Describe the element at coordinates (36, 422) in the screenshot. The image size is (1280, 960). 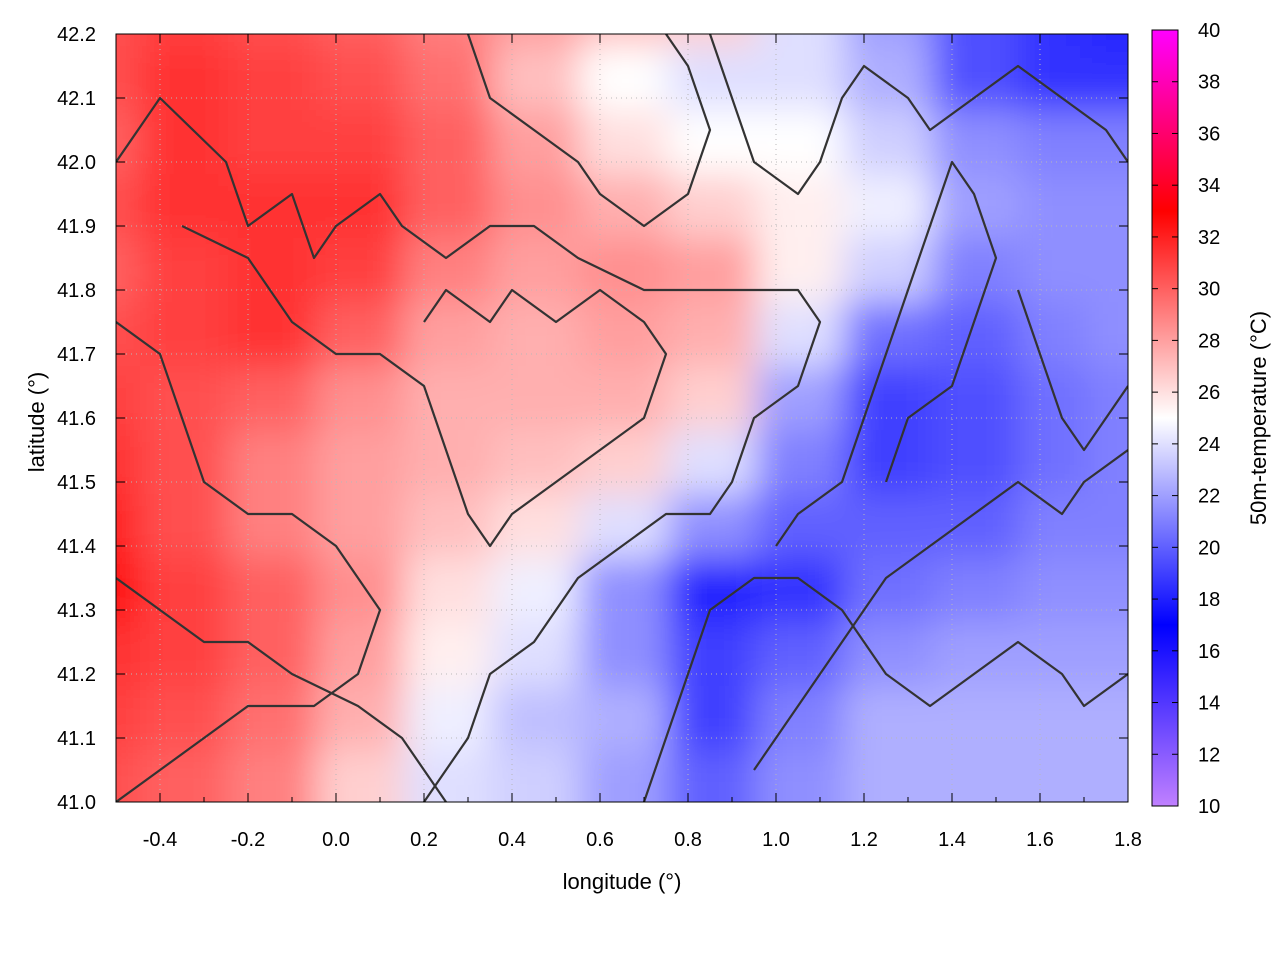
I see `y-axis-title: latitude (°)` at that location.